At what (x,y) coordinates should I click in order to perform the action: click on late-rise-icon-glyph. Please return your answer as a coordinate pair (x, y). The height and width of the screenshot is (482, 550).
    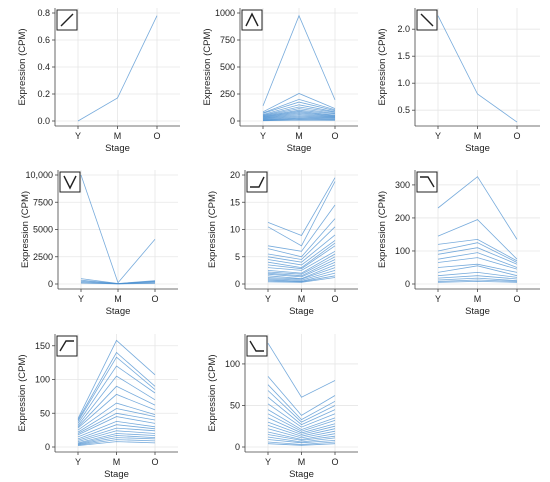
    Looking at the image, I should click on (257, 182).